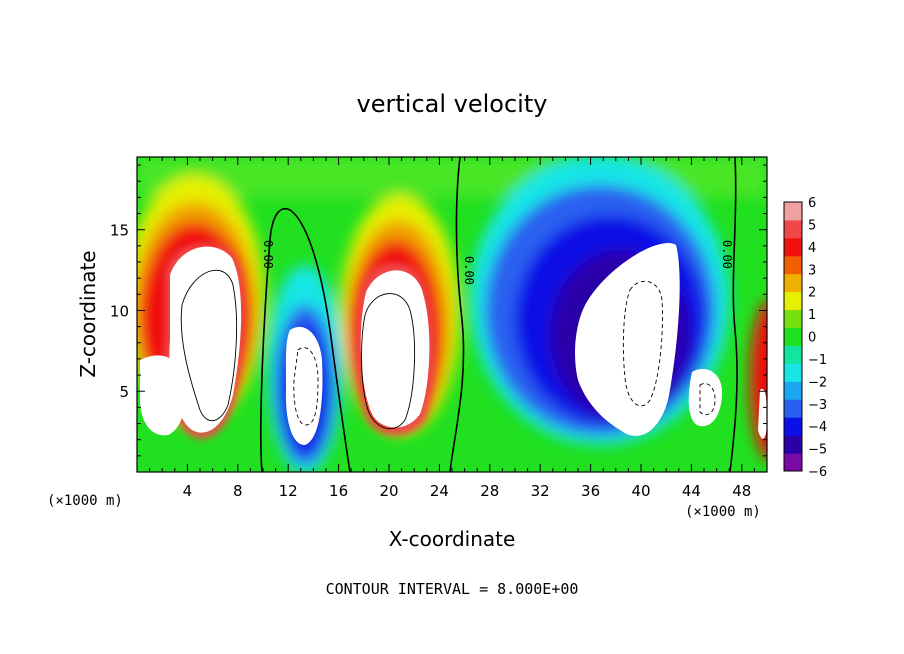 This screenshot has width=904, height=654. What do you see at coordinates (238, 491) in the screenshot?
I see `x-tick-label: 8` at bounding box center [238, 491].